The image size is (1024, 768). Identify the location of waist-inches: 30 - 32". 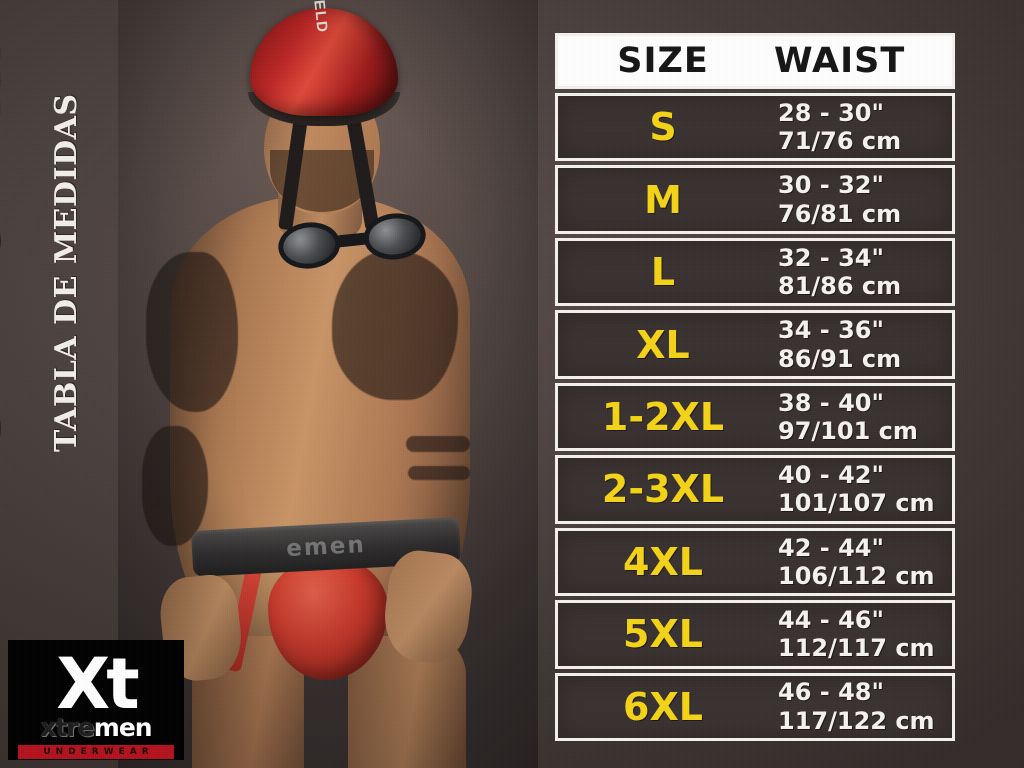
(831, 185).